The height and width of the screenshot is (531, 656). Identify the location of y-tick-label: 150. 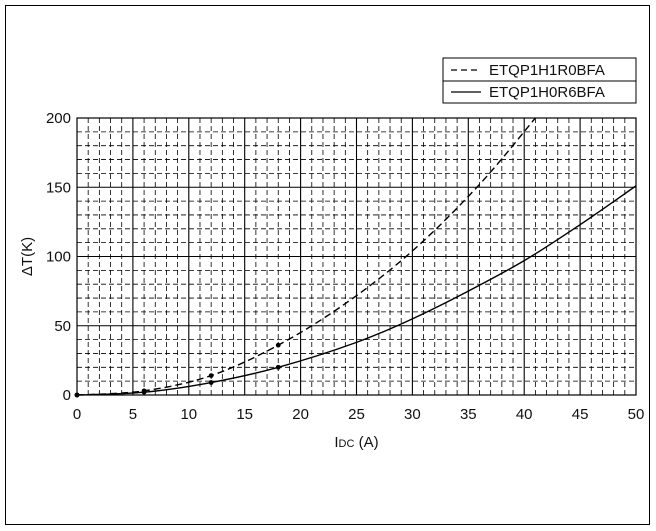
(58, 187).